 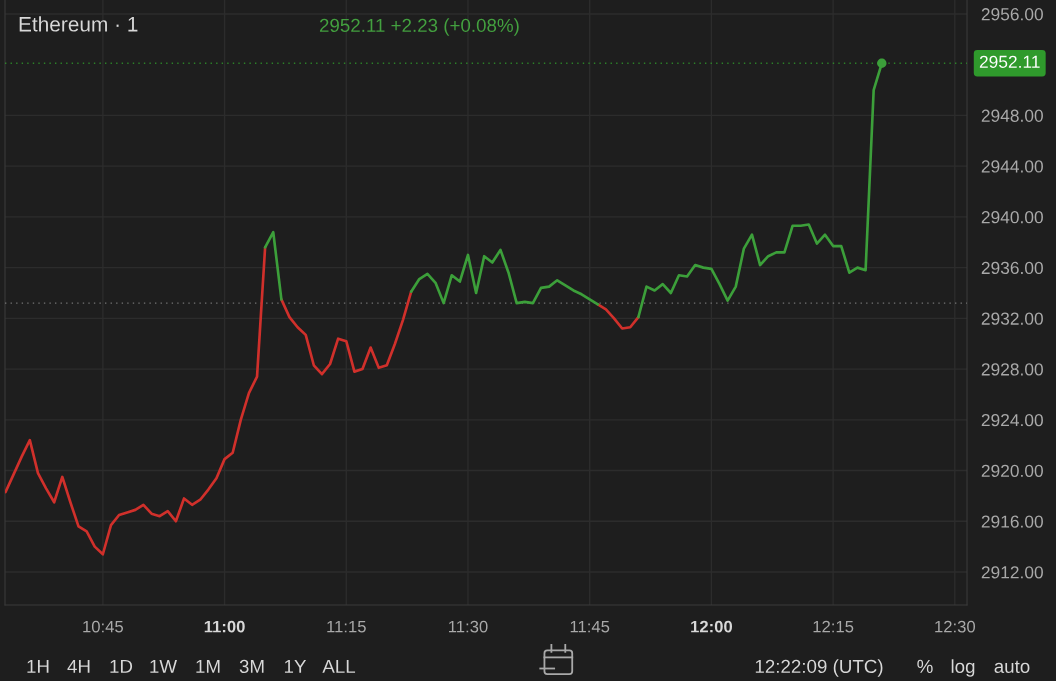 I want to click on y-tick-label: 2916.00, so click(x=1012, y=521).